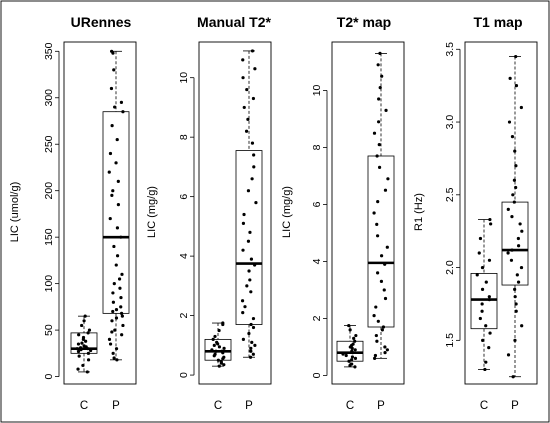  I want to click on x-tick-label-p: P, so click(116, 406).